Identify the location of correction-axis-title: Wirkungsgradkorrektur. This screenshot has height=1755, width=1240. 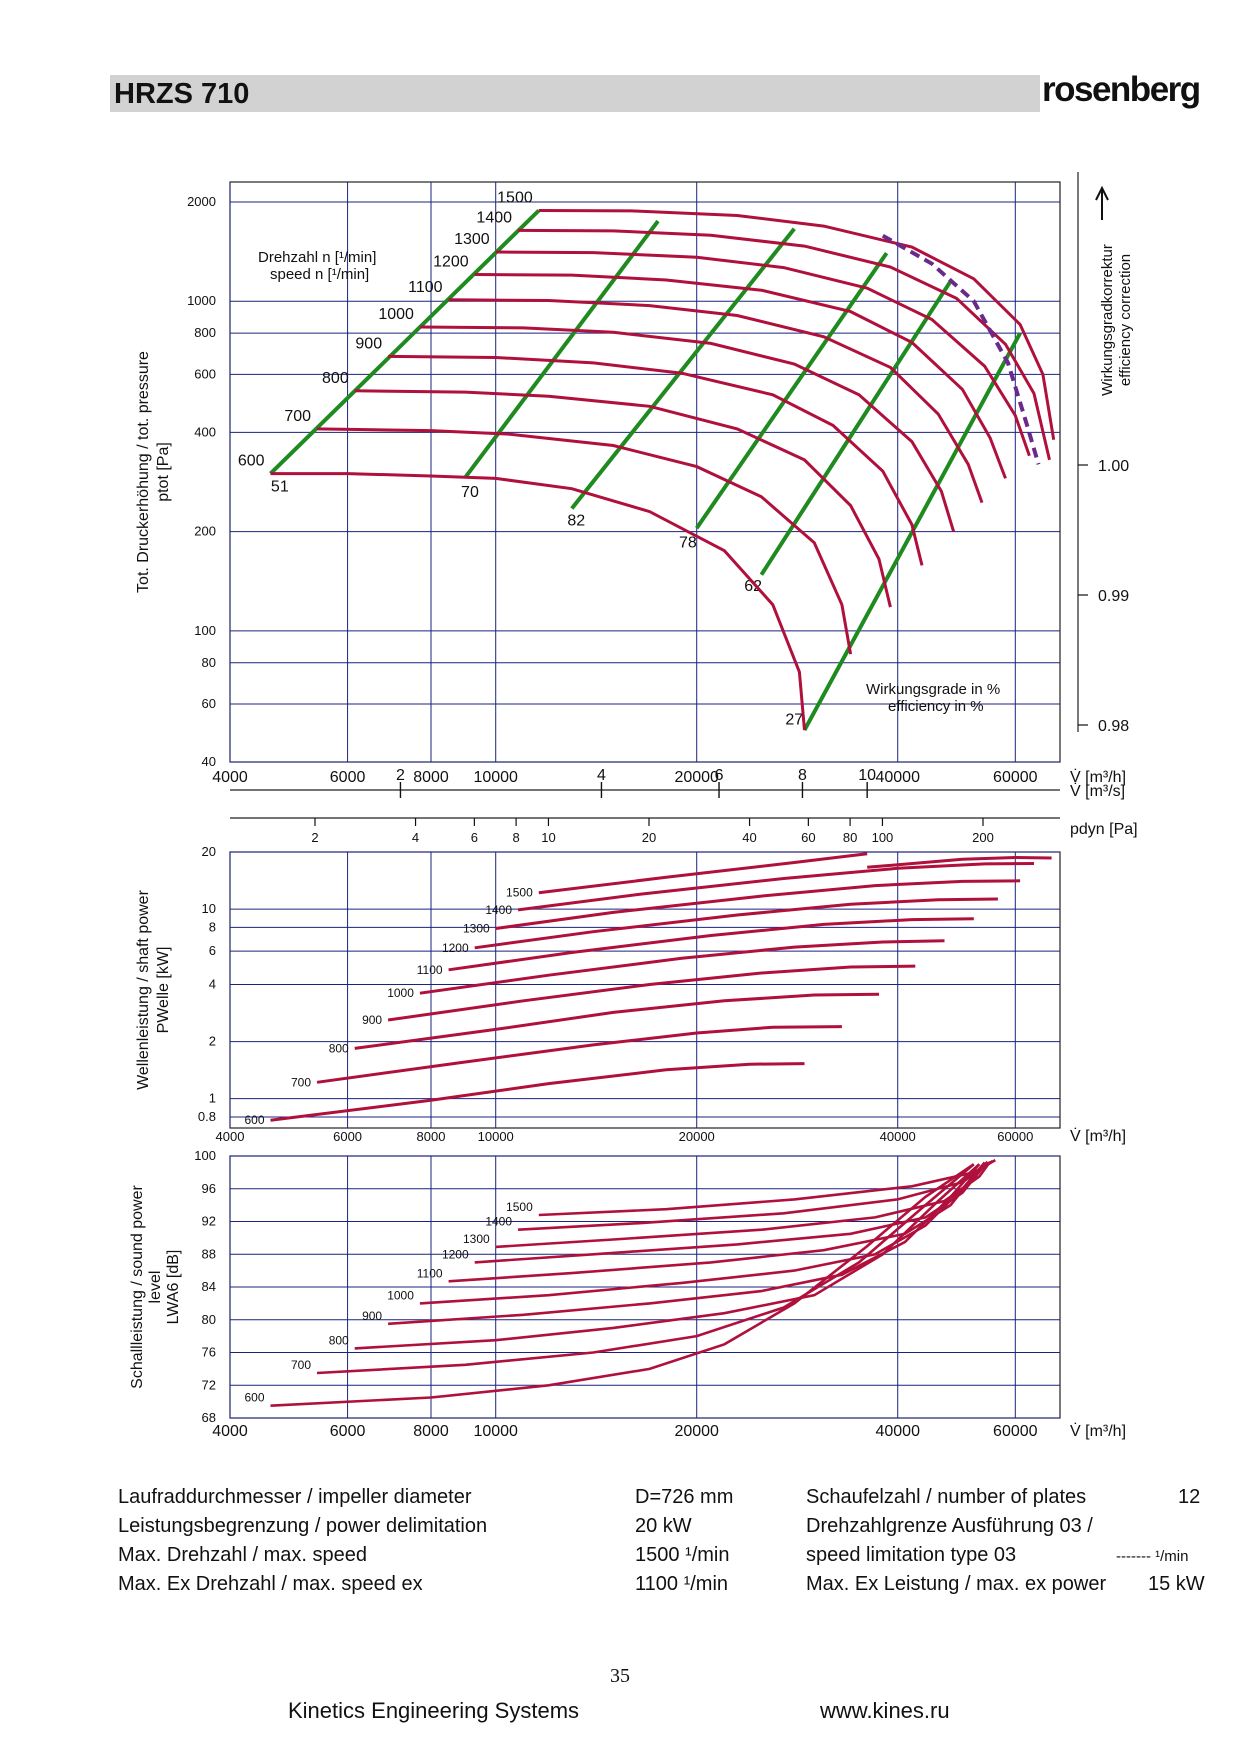
(1107, 320).